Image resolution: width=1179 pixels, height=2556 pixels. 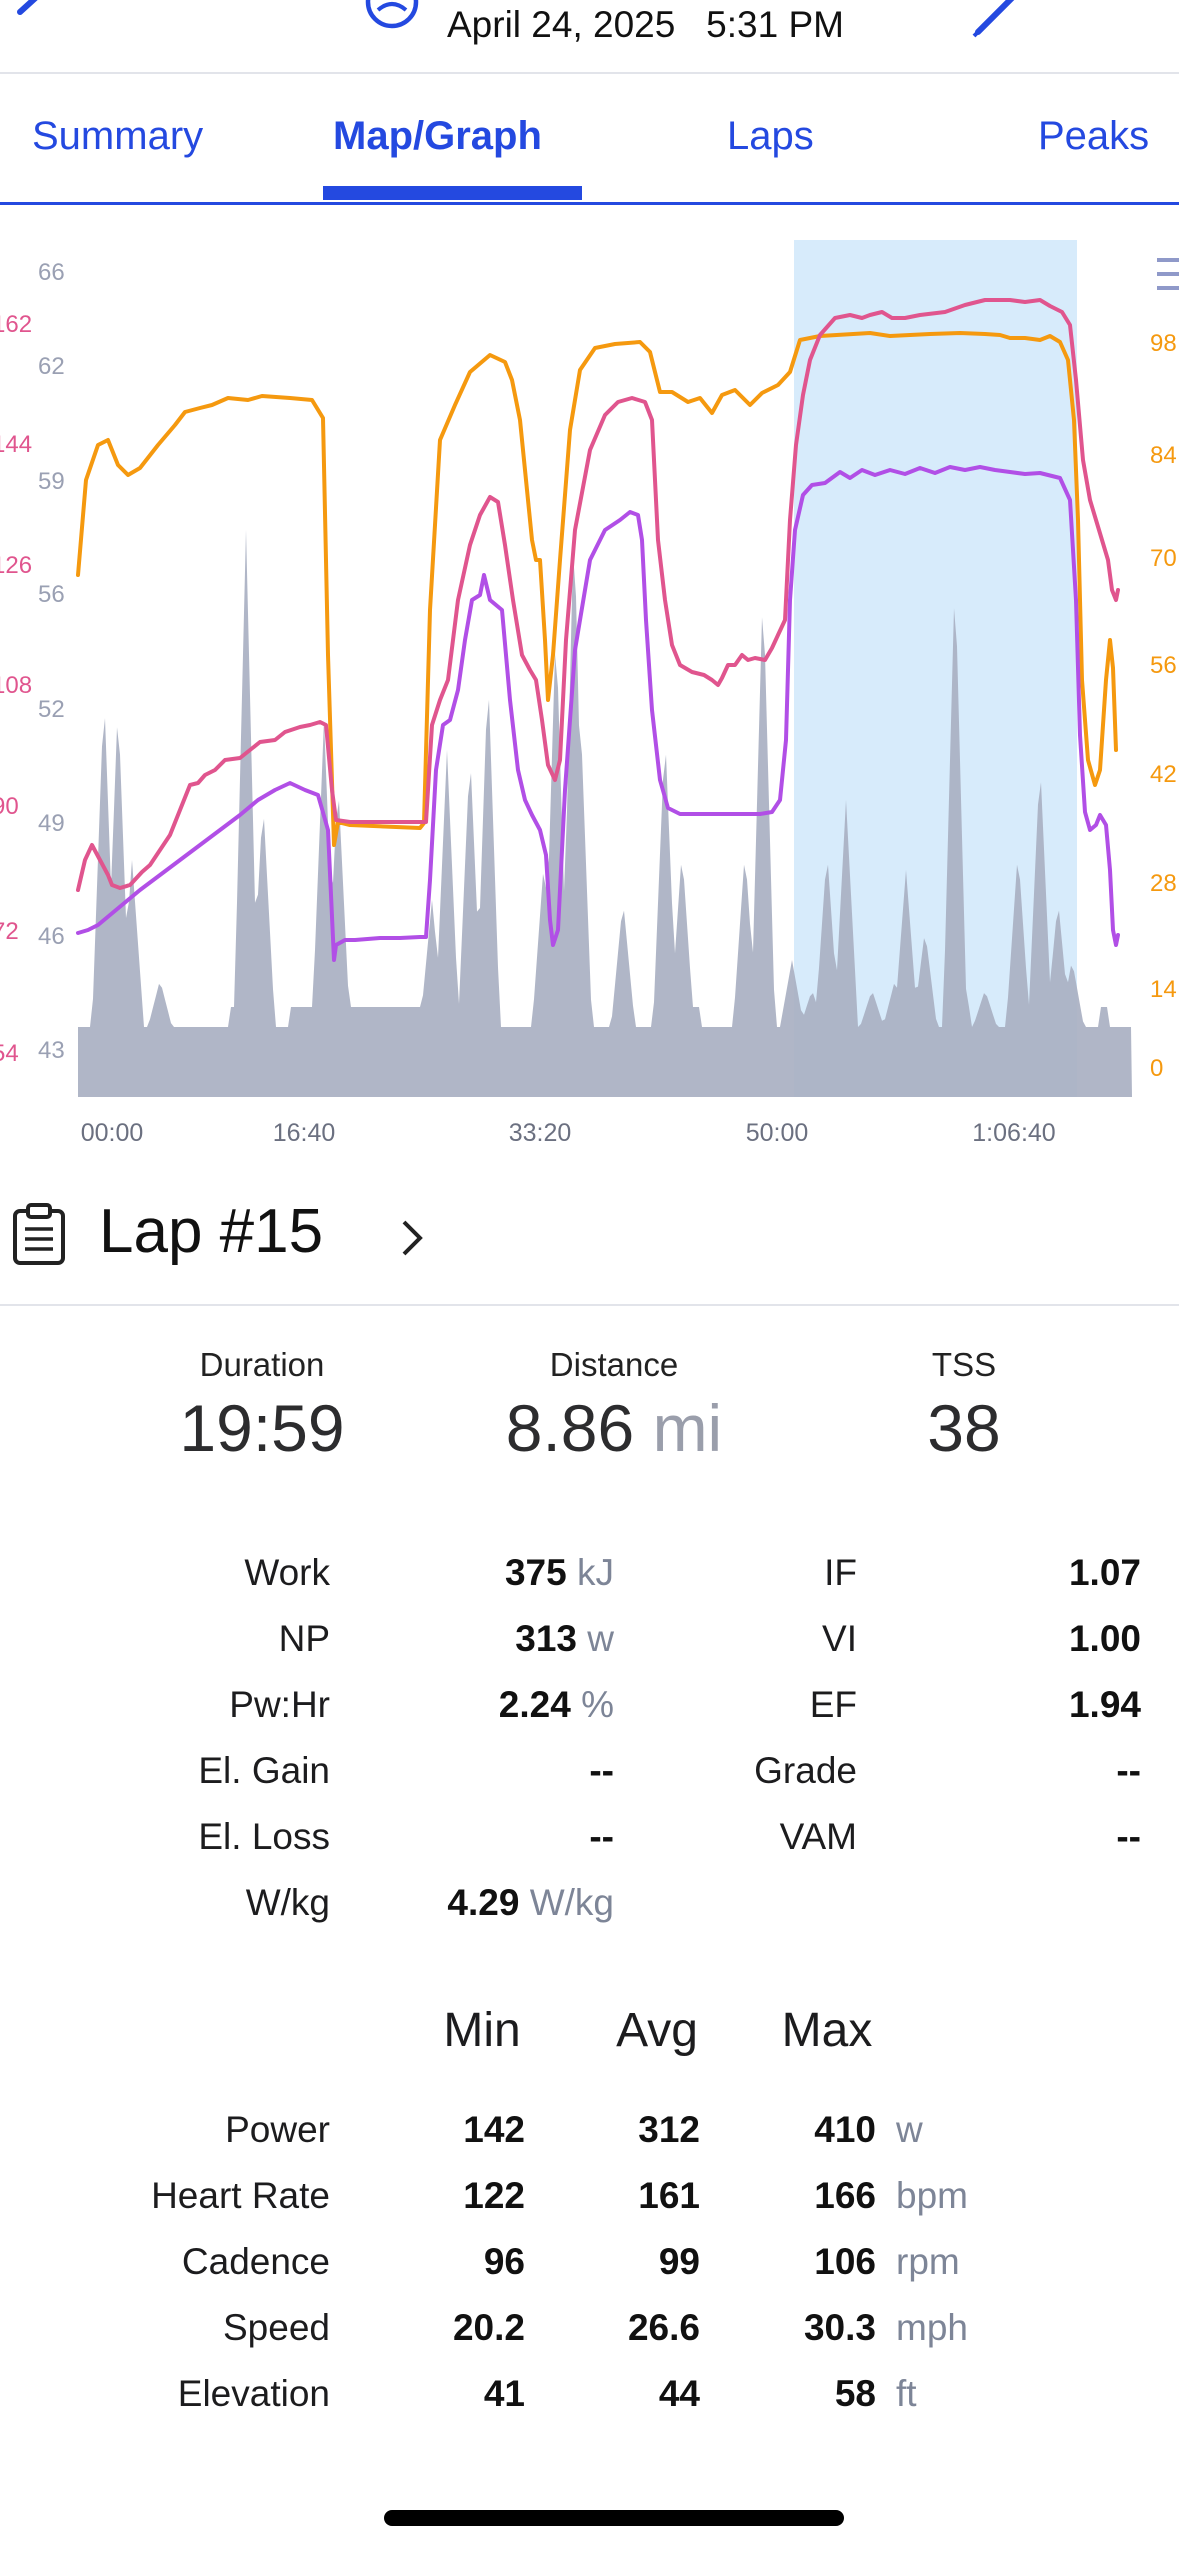 What do you see at coordinates (589, 1305) in the screenshot?
I see `divider` at bounding box center [589, 1305].